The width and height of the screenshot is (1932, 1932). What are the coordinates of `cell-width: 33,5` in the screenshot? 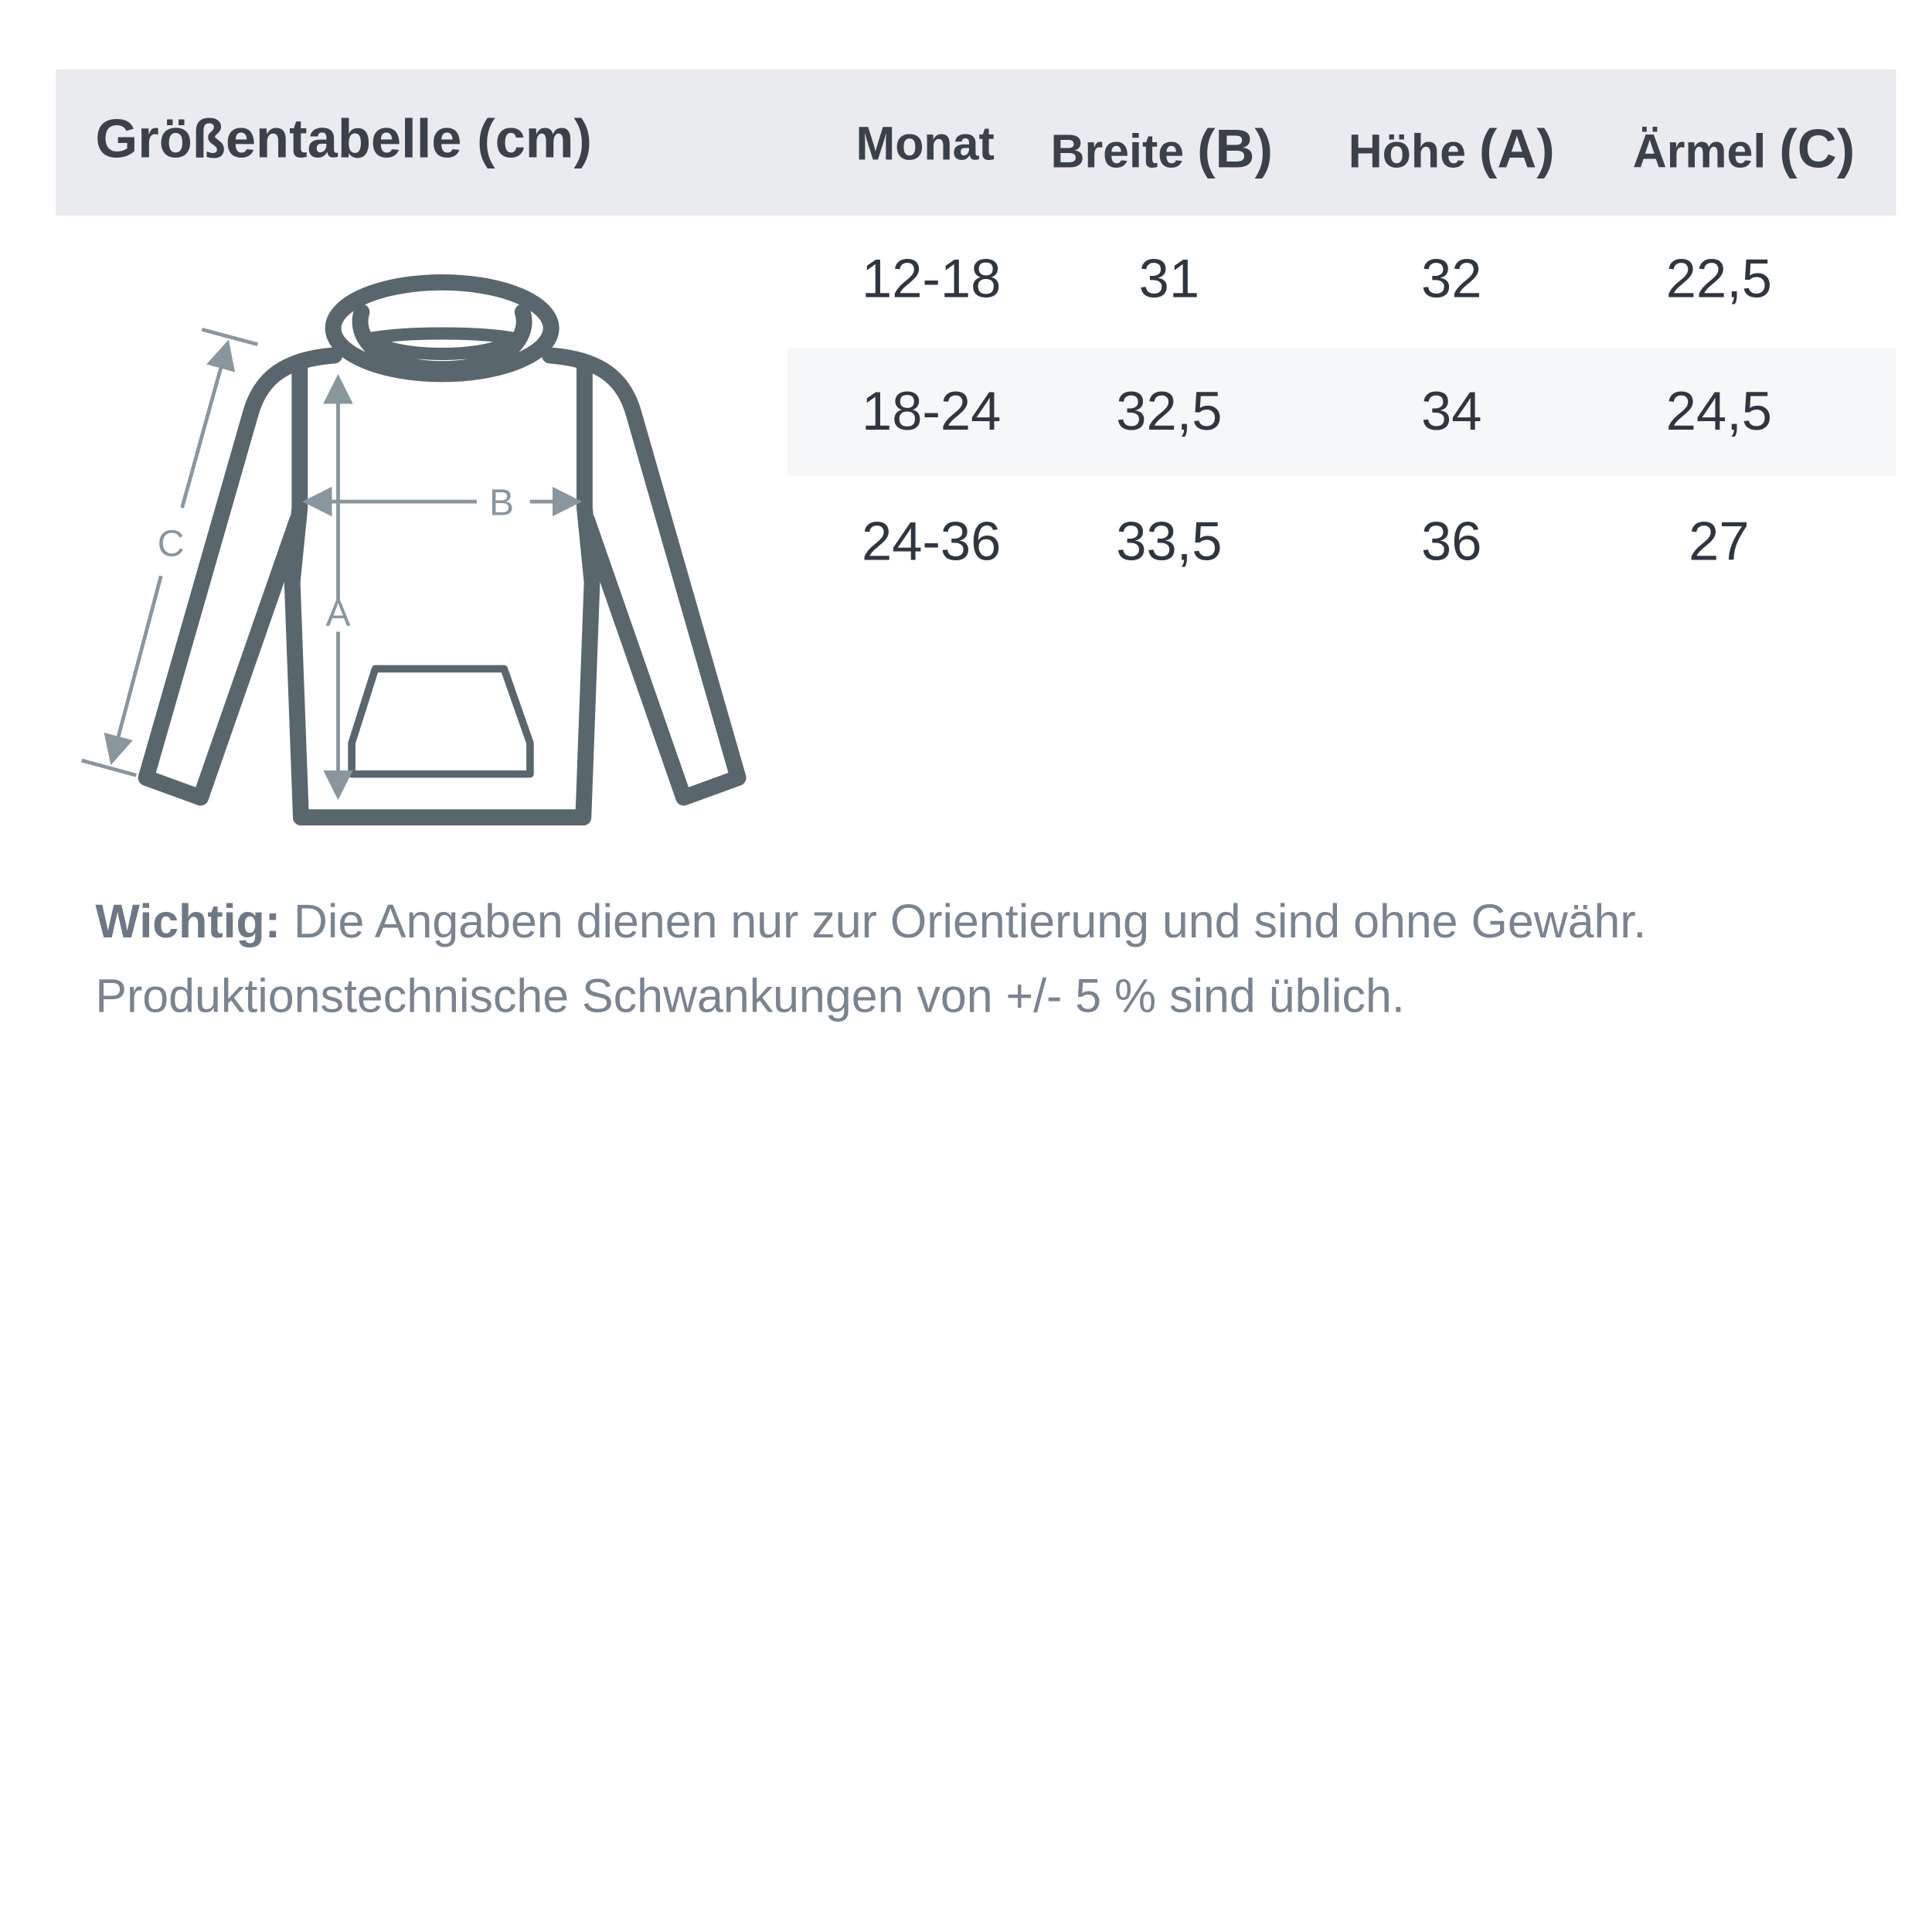 It's located at (1170, 542).